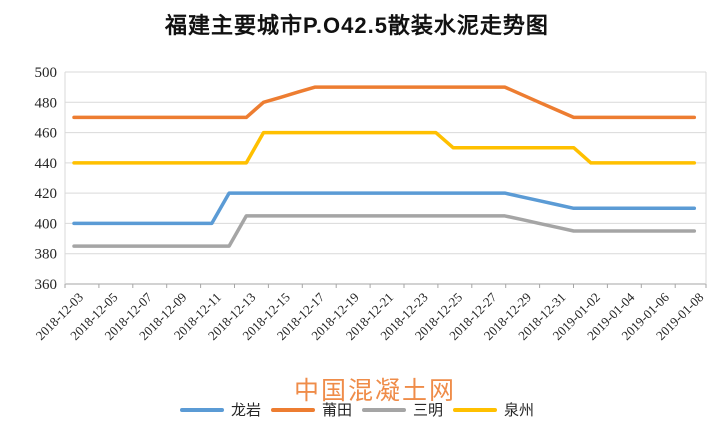  I want to click on y-tick-label: 460, so click(46, 134).